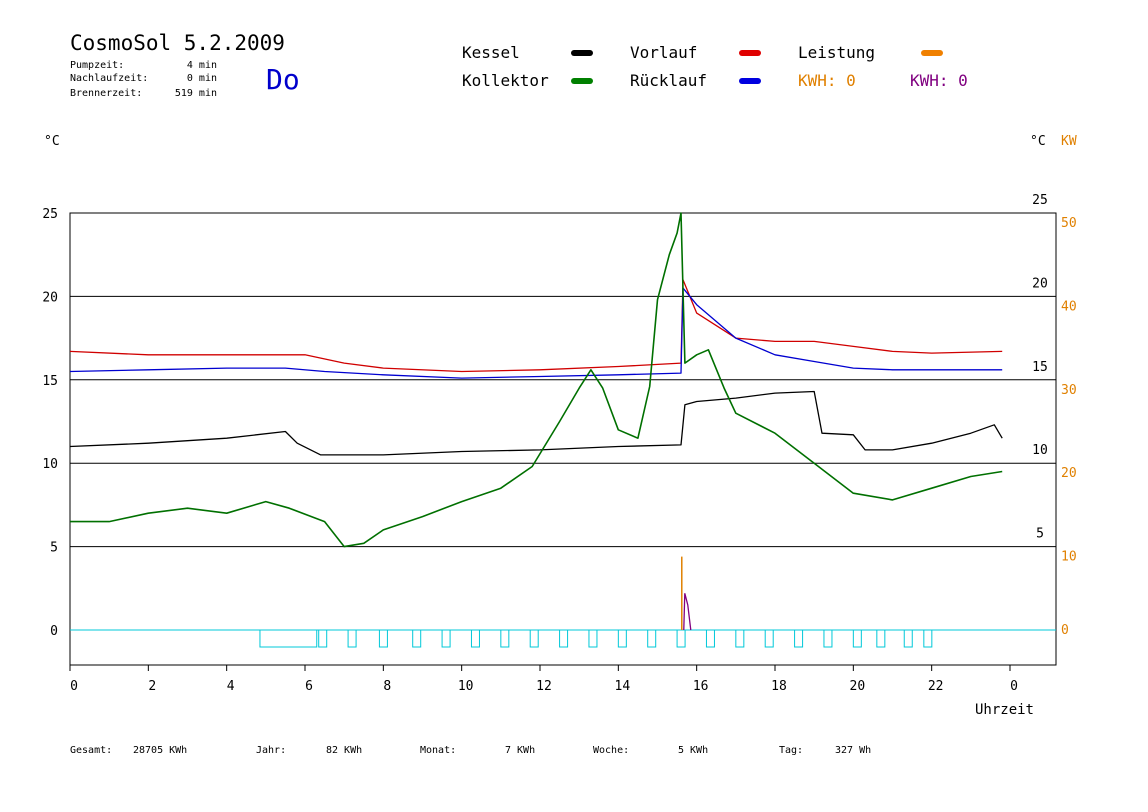 This screenshot has width=1148, height=812. What do you see at coordinates (309, 686) in the screenshot?
I see `x-tick-label: 6` at bounding box center [309, 686].